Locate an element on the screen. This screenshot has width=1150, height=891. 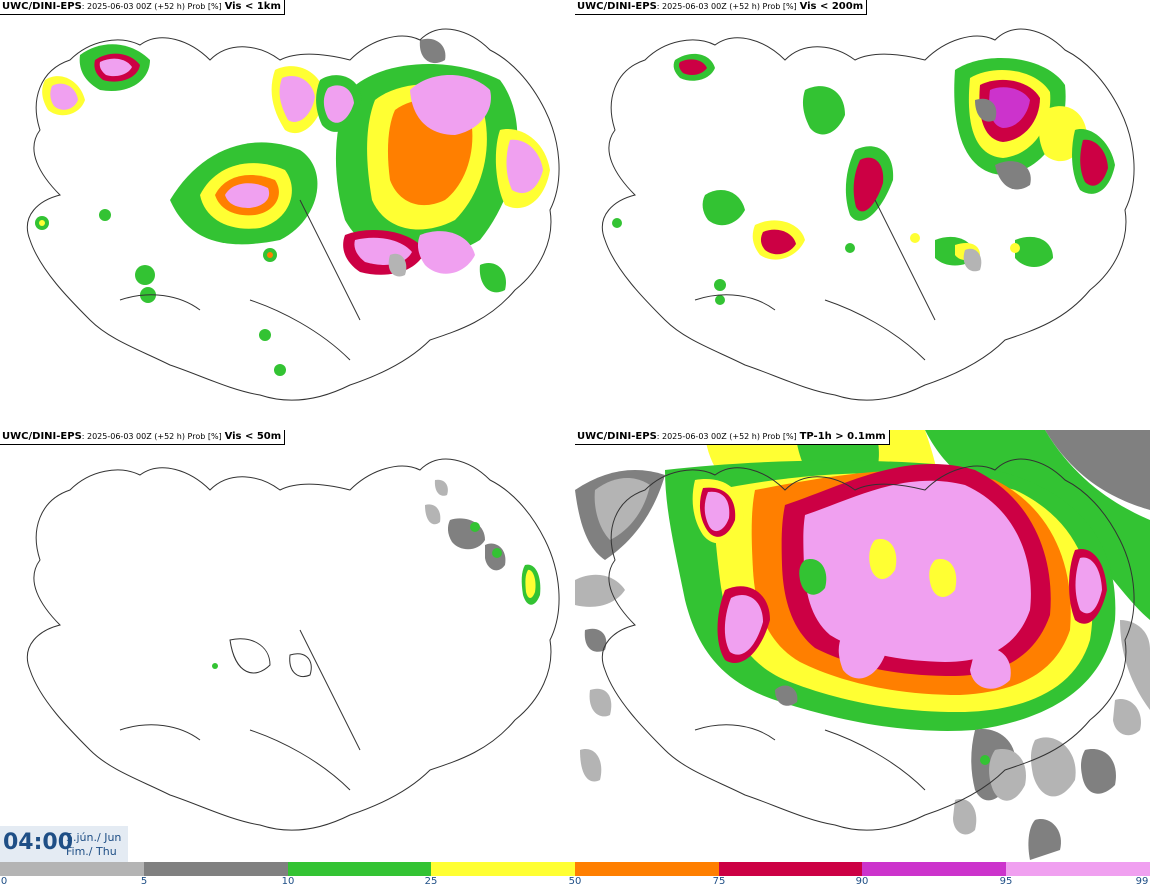
colorbar-tick: 95 is located at coordinates (1006, 881).